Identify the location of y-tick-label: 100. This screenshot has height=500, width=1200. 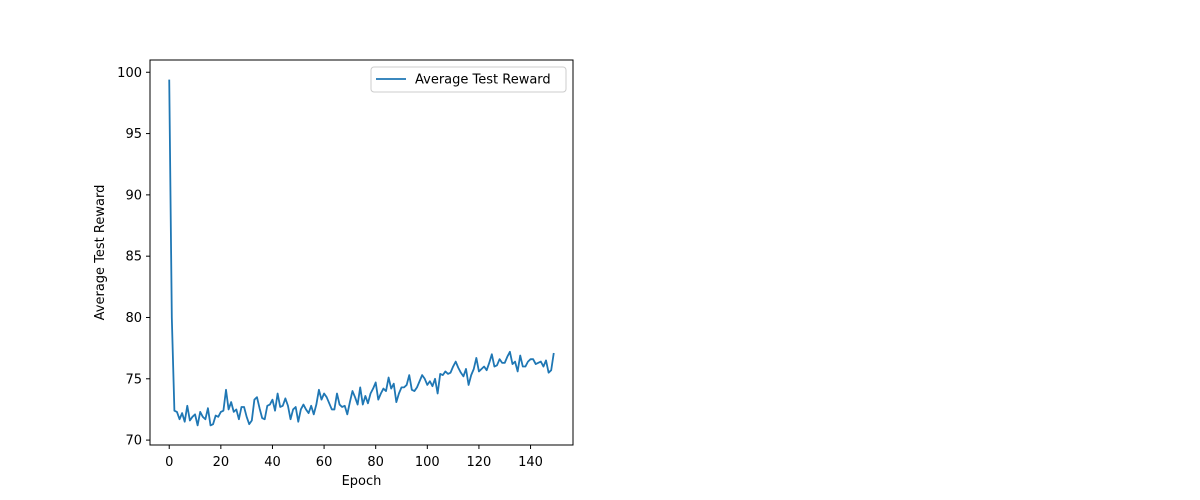
(129, 73).